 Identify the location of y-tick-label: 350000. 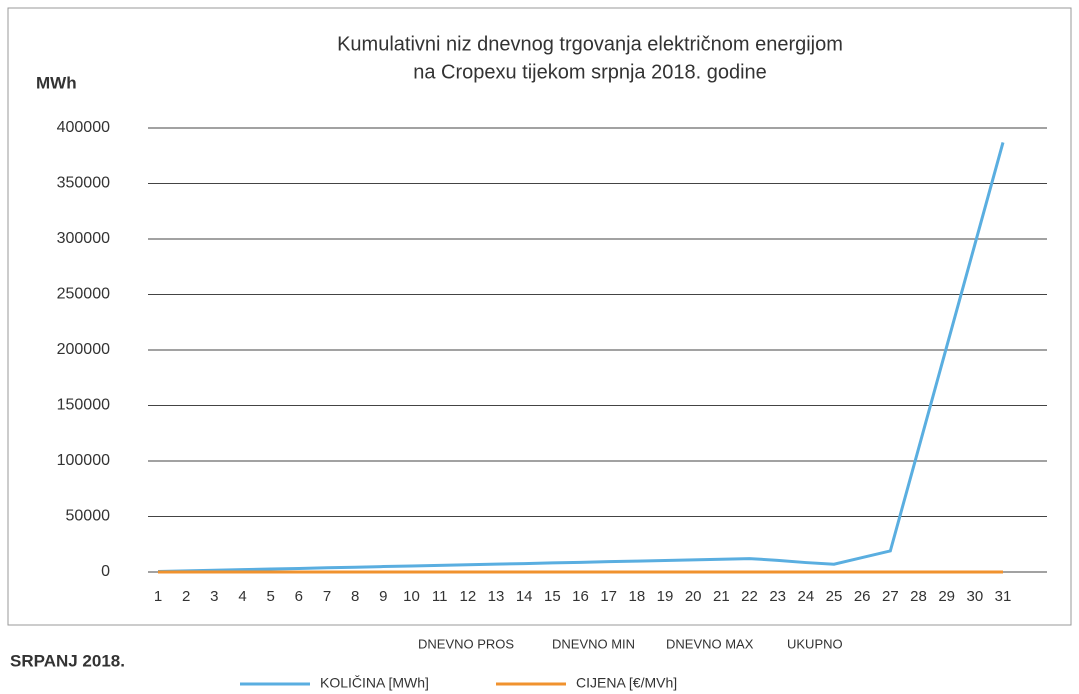
(83, 183).